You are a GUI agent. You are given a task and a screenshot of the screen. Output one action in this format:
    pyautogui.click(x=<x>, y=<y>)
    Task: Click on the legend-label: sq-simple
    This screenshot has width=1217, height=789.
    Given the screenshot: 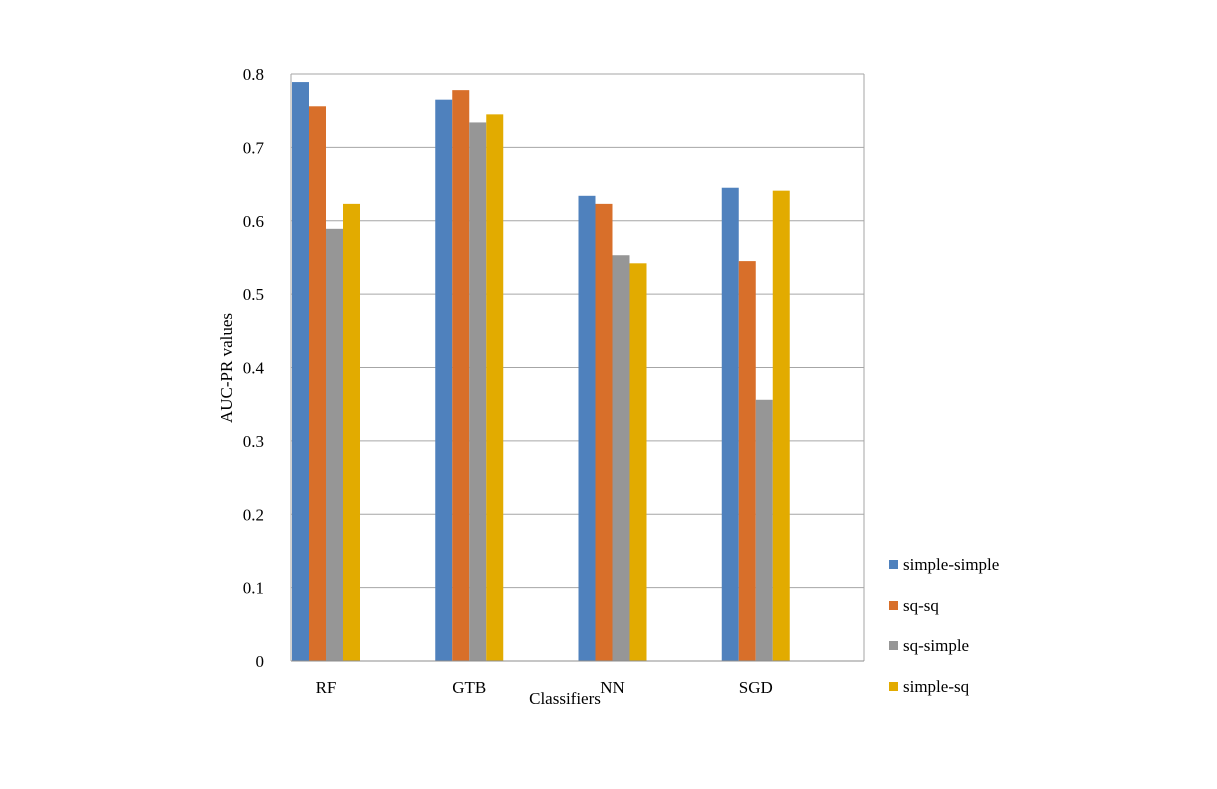 What is the action you would take?
    pyautogui.click(x=936, y=645)
    